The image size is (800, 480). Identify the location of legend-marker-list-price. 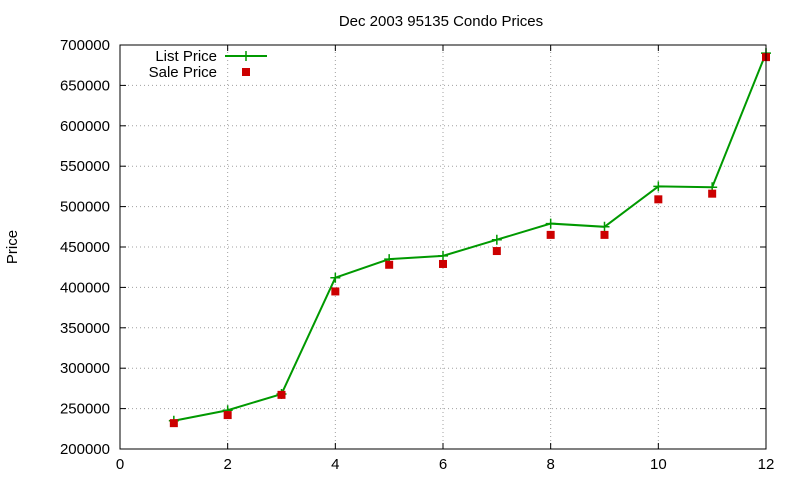
(246, 56).